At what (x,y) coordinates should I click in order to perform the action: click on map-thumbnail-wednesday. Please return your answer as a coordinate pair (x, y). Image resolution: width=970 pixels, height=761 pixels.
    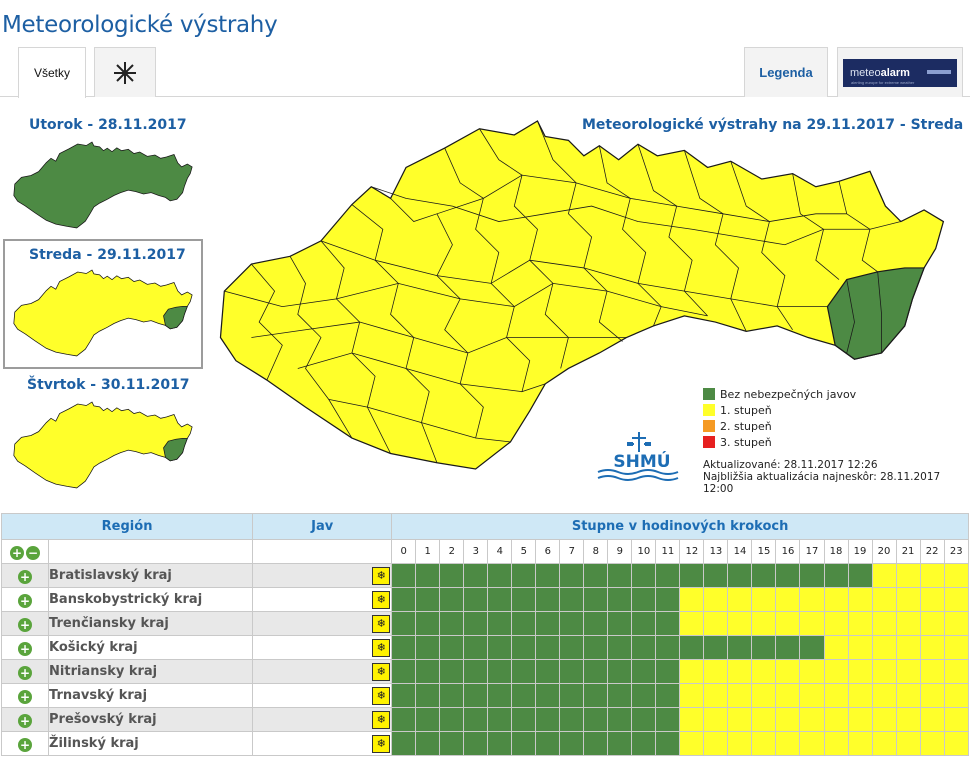
    Looking at the image, I should click on (102, 313).